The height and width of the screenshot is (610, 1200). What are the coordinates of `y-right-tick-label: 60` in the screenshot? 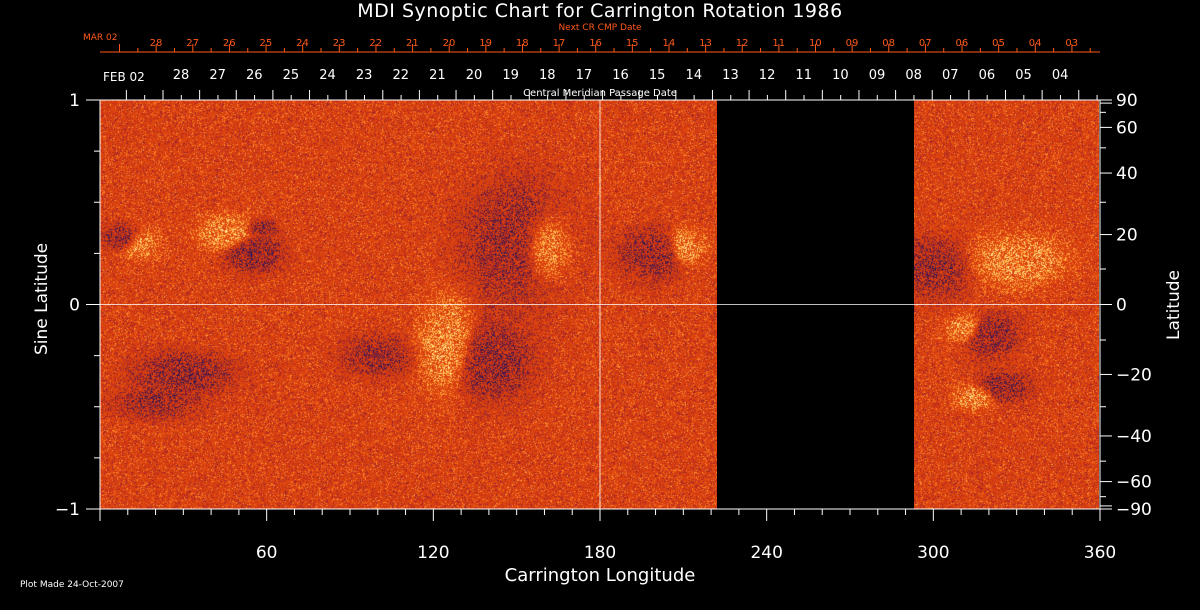 It's located at (1127, 128).